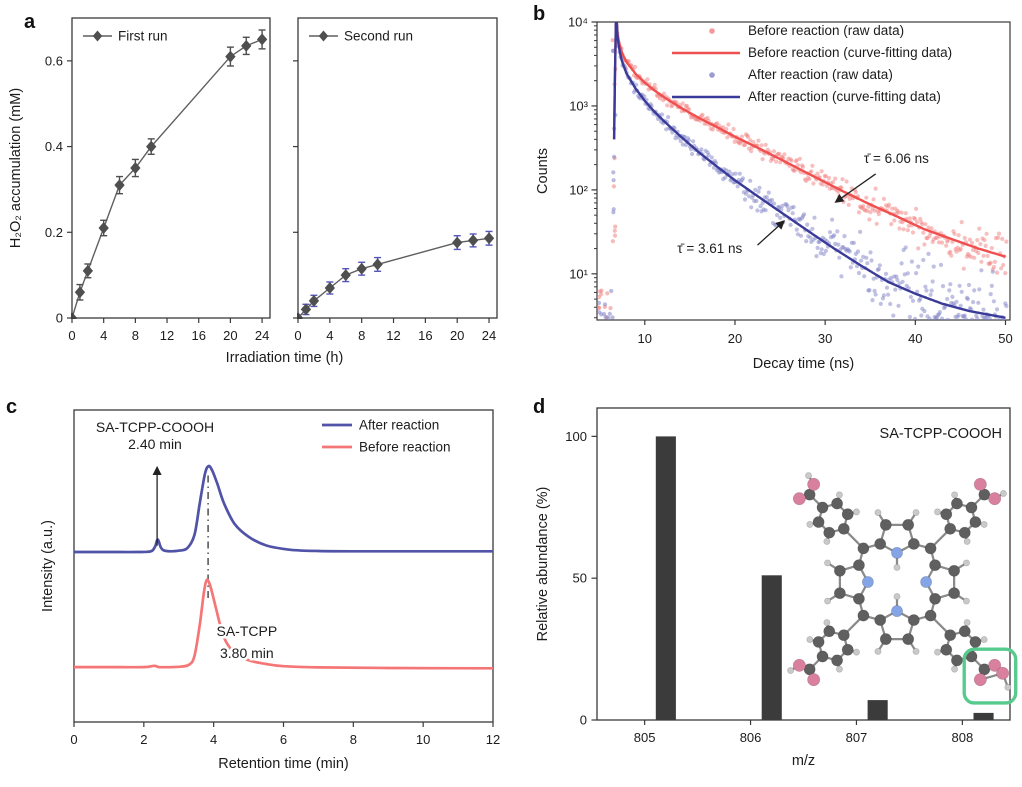  What do you see at coordinates (378, 36) in the screenshot?
I see `svg-text: Second run` at bounding box center [378, 36].